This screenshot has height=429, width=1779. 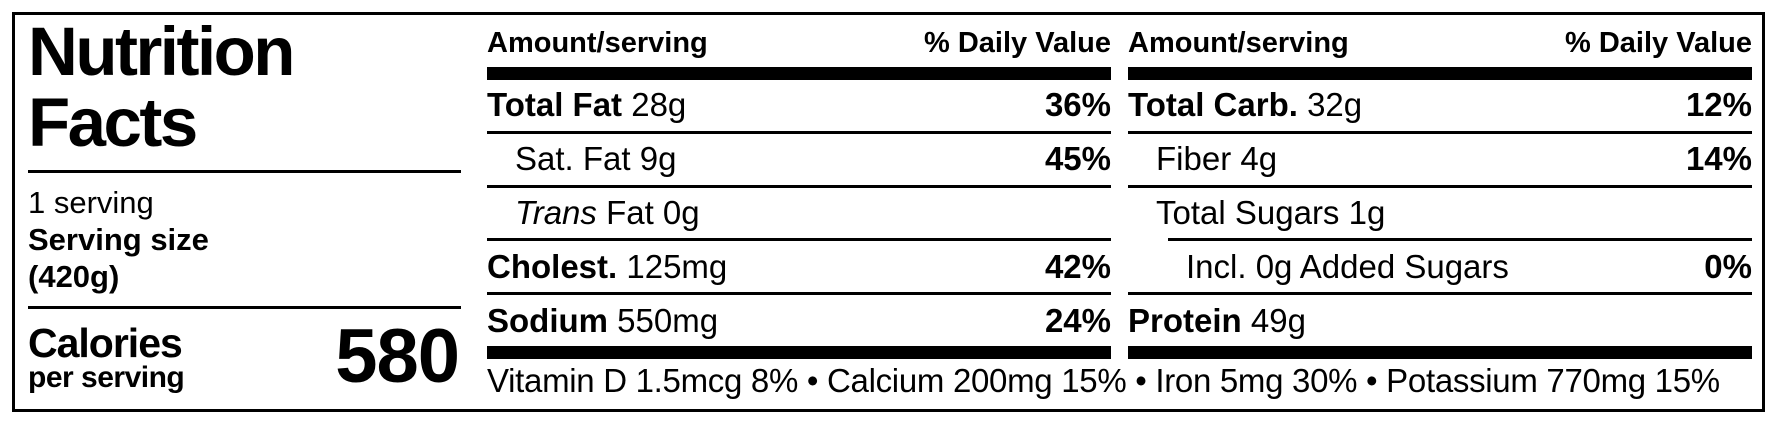 I want to click on label-title-line1: Nutrition, so click(x=161, y=51).